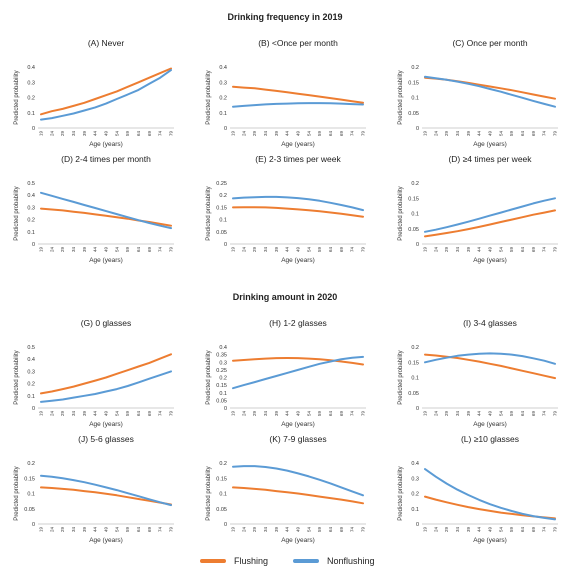 The height and width of the screenshot is (578, 570). Describe the element at coordinates (489, 43) in the screenshot. I see `panel-title: (C) Once per month` at that location.